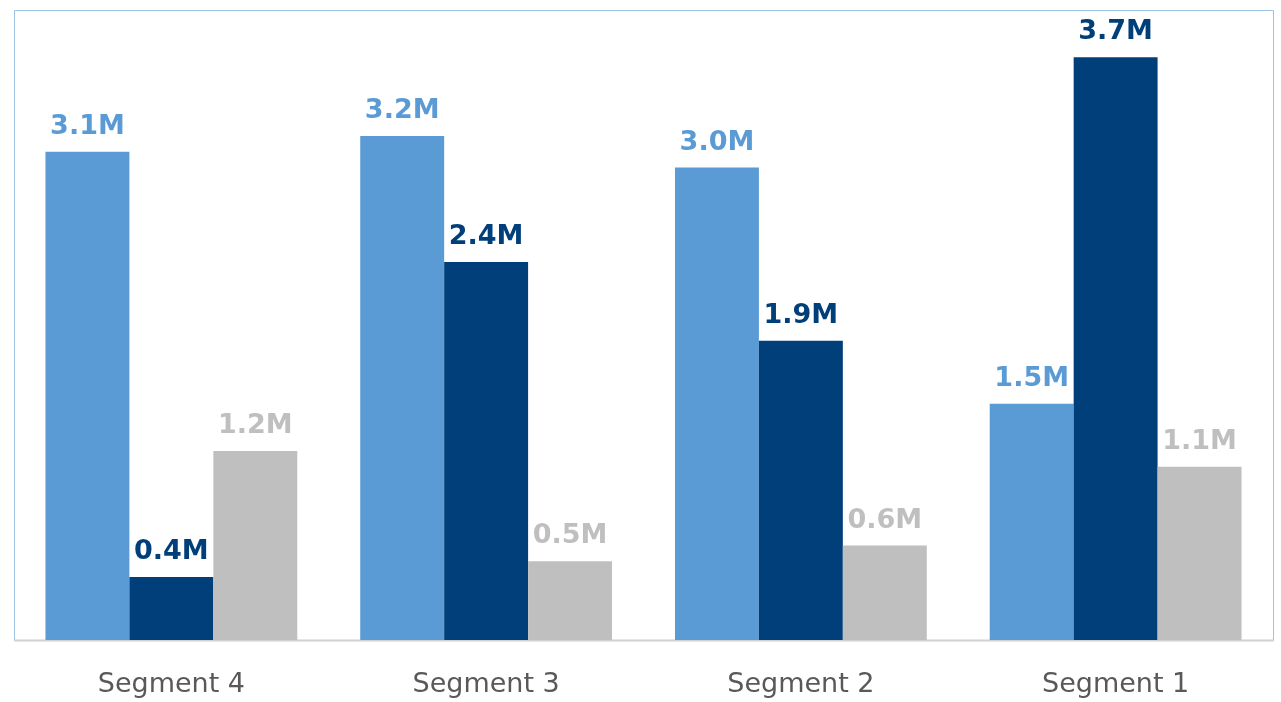  I want to click on x-tick-label: Segment 3, so click(486, 682).